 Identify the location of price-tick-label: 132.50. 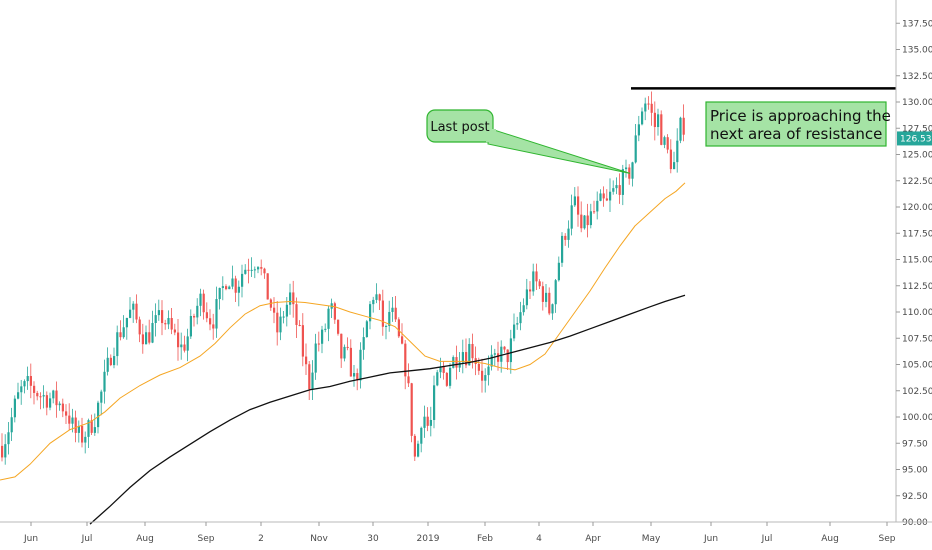
(917, 77).